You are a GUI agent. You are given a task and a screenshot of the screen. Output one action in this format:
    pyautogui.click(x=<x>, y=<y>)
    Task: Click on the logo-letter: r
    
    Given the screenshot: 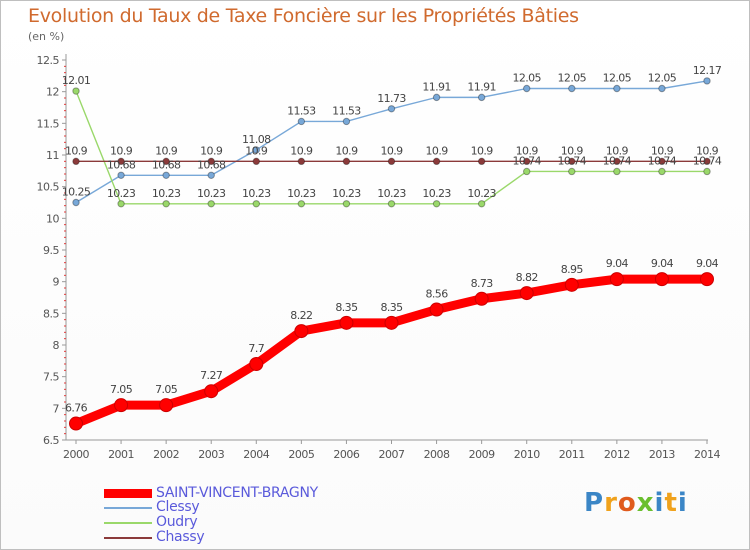 What is the action you would take?
    pyautogui.click(x=611, y=503)
    